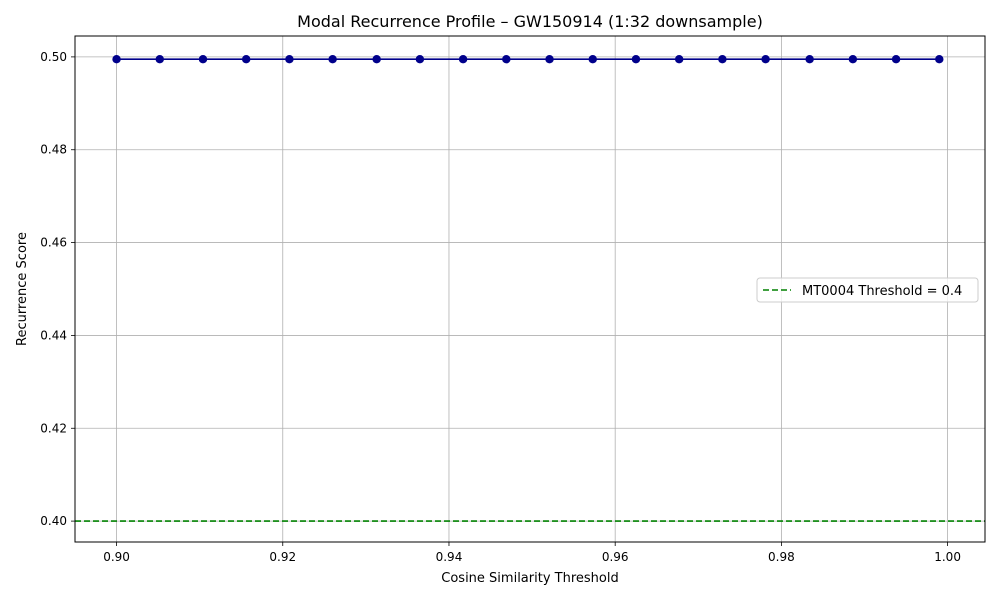 The height and width of the screenshot is (604, 1000). What do you see at coordinates (53, 428) in the screenshot?
I see `y-tick-label: 0.42` at bounding box center [53, 428].